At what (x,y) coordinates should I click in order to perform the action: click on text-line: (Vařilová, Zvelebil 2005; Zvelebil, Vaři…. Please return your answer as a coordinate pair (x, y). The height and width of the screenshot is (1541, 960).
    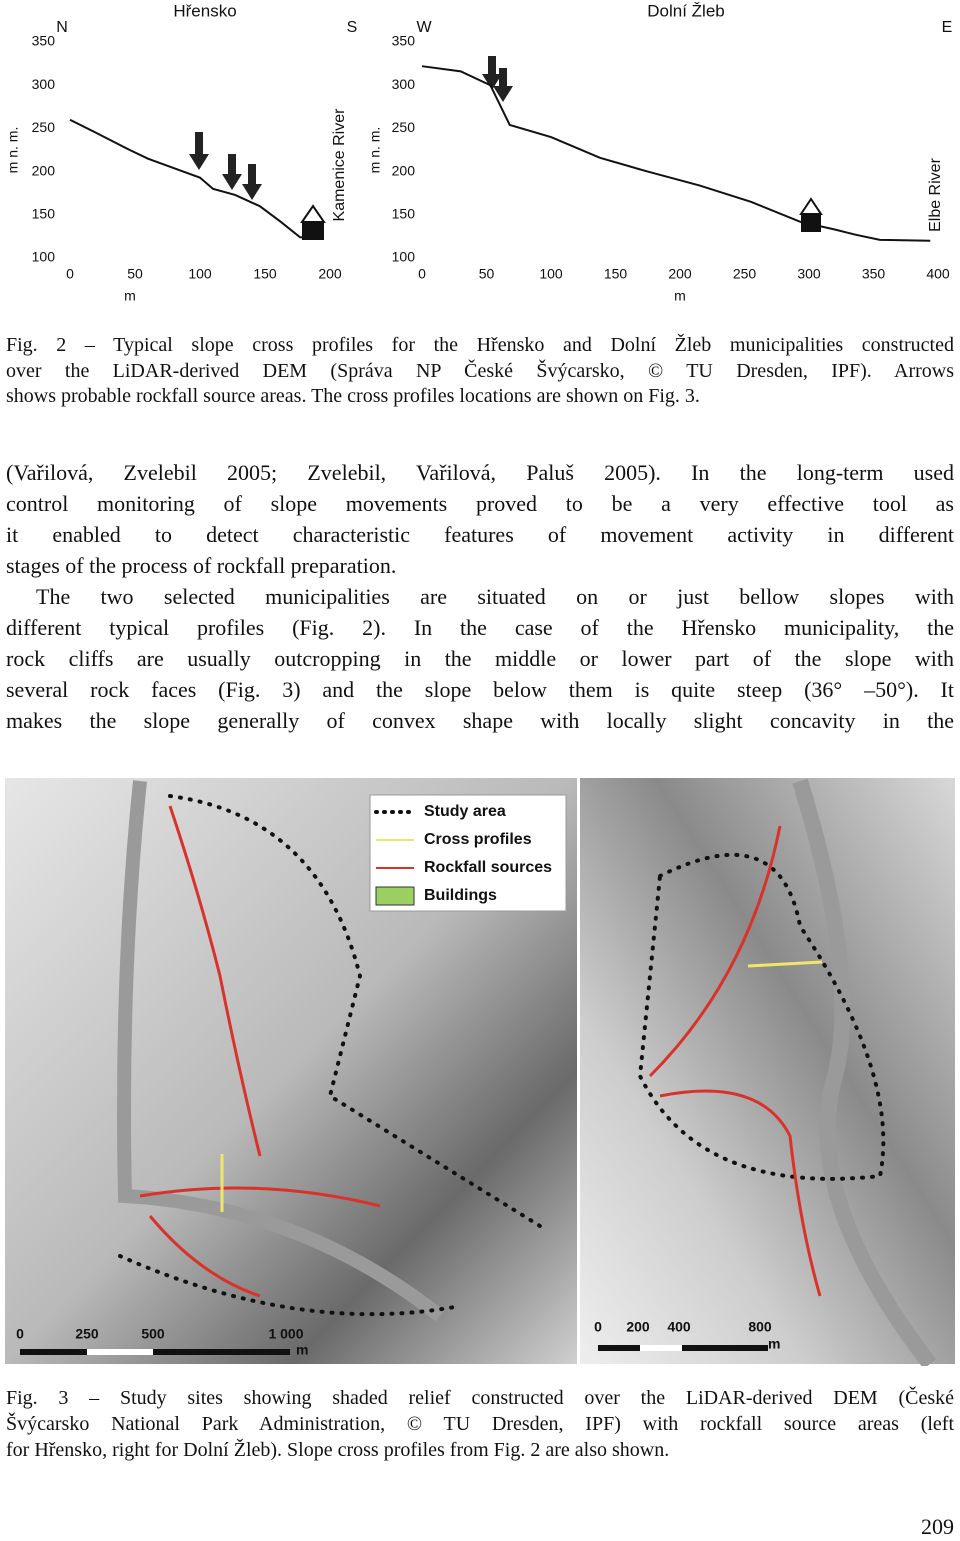
    Looking at the image, I should click on (480, 472).